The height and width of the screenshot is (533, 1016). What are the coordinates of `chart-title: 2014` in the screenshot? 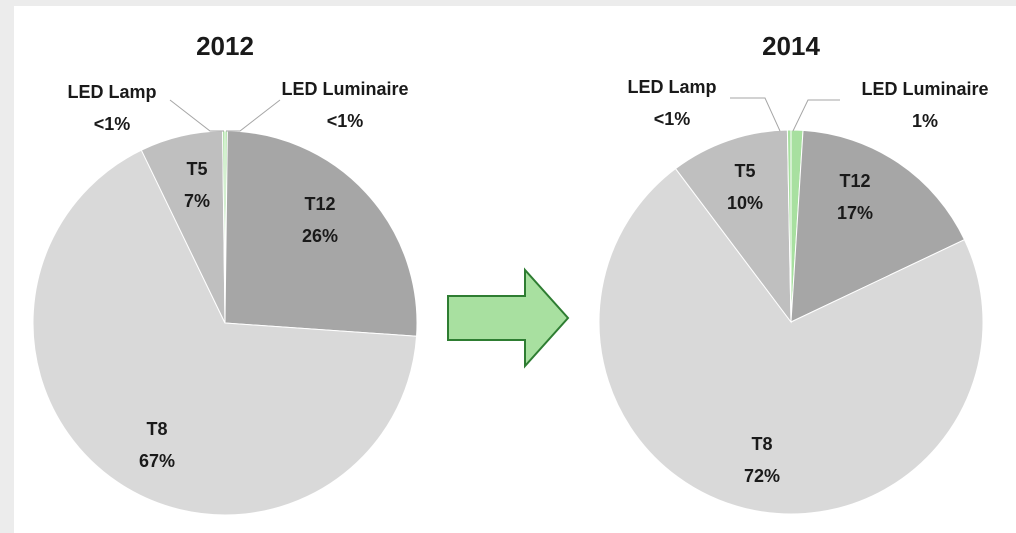 It's located at (791, 46).